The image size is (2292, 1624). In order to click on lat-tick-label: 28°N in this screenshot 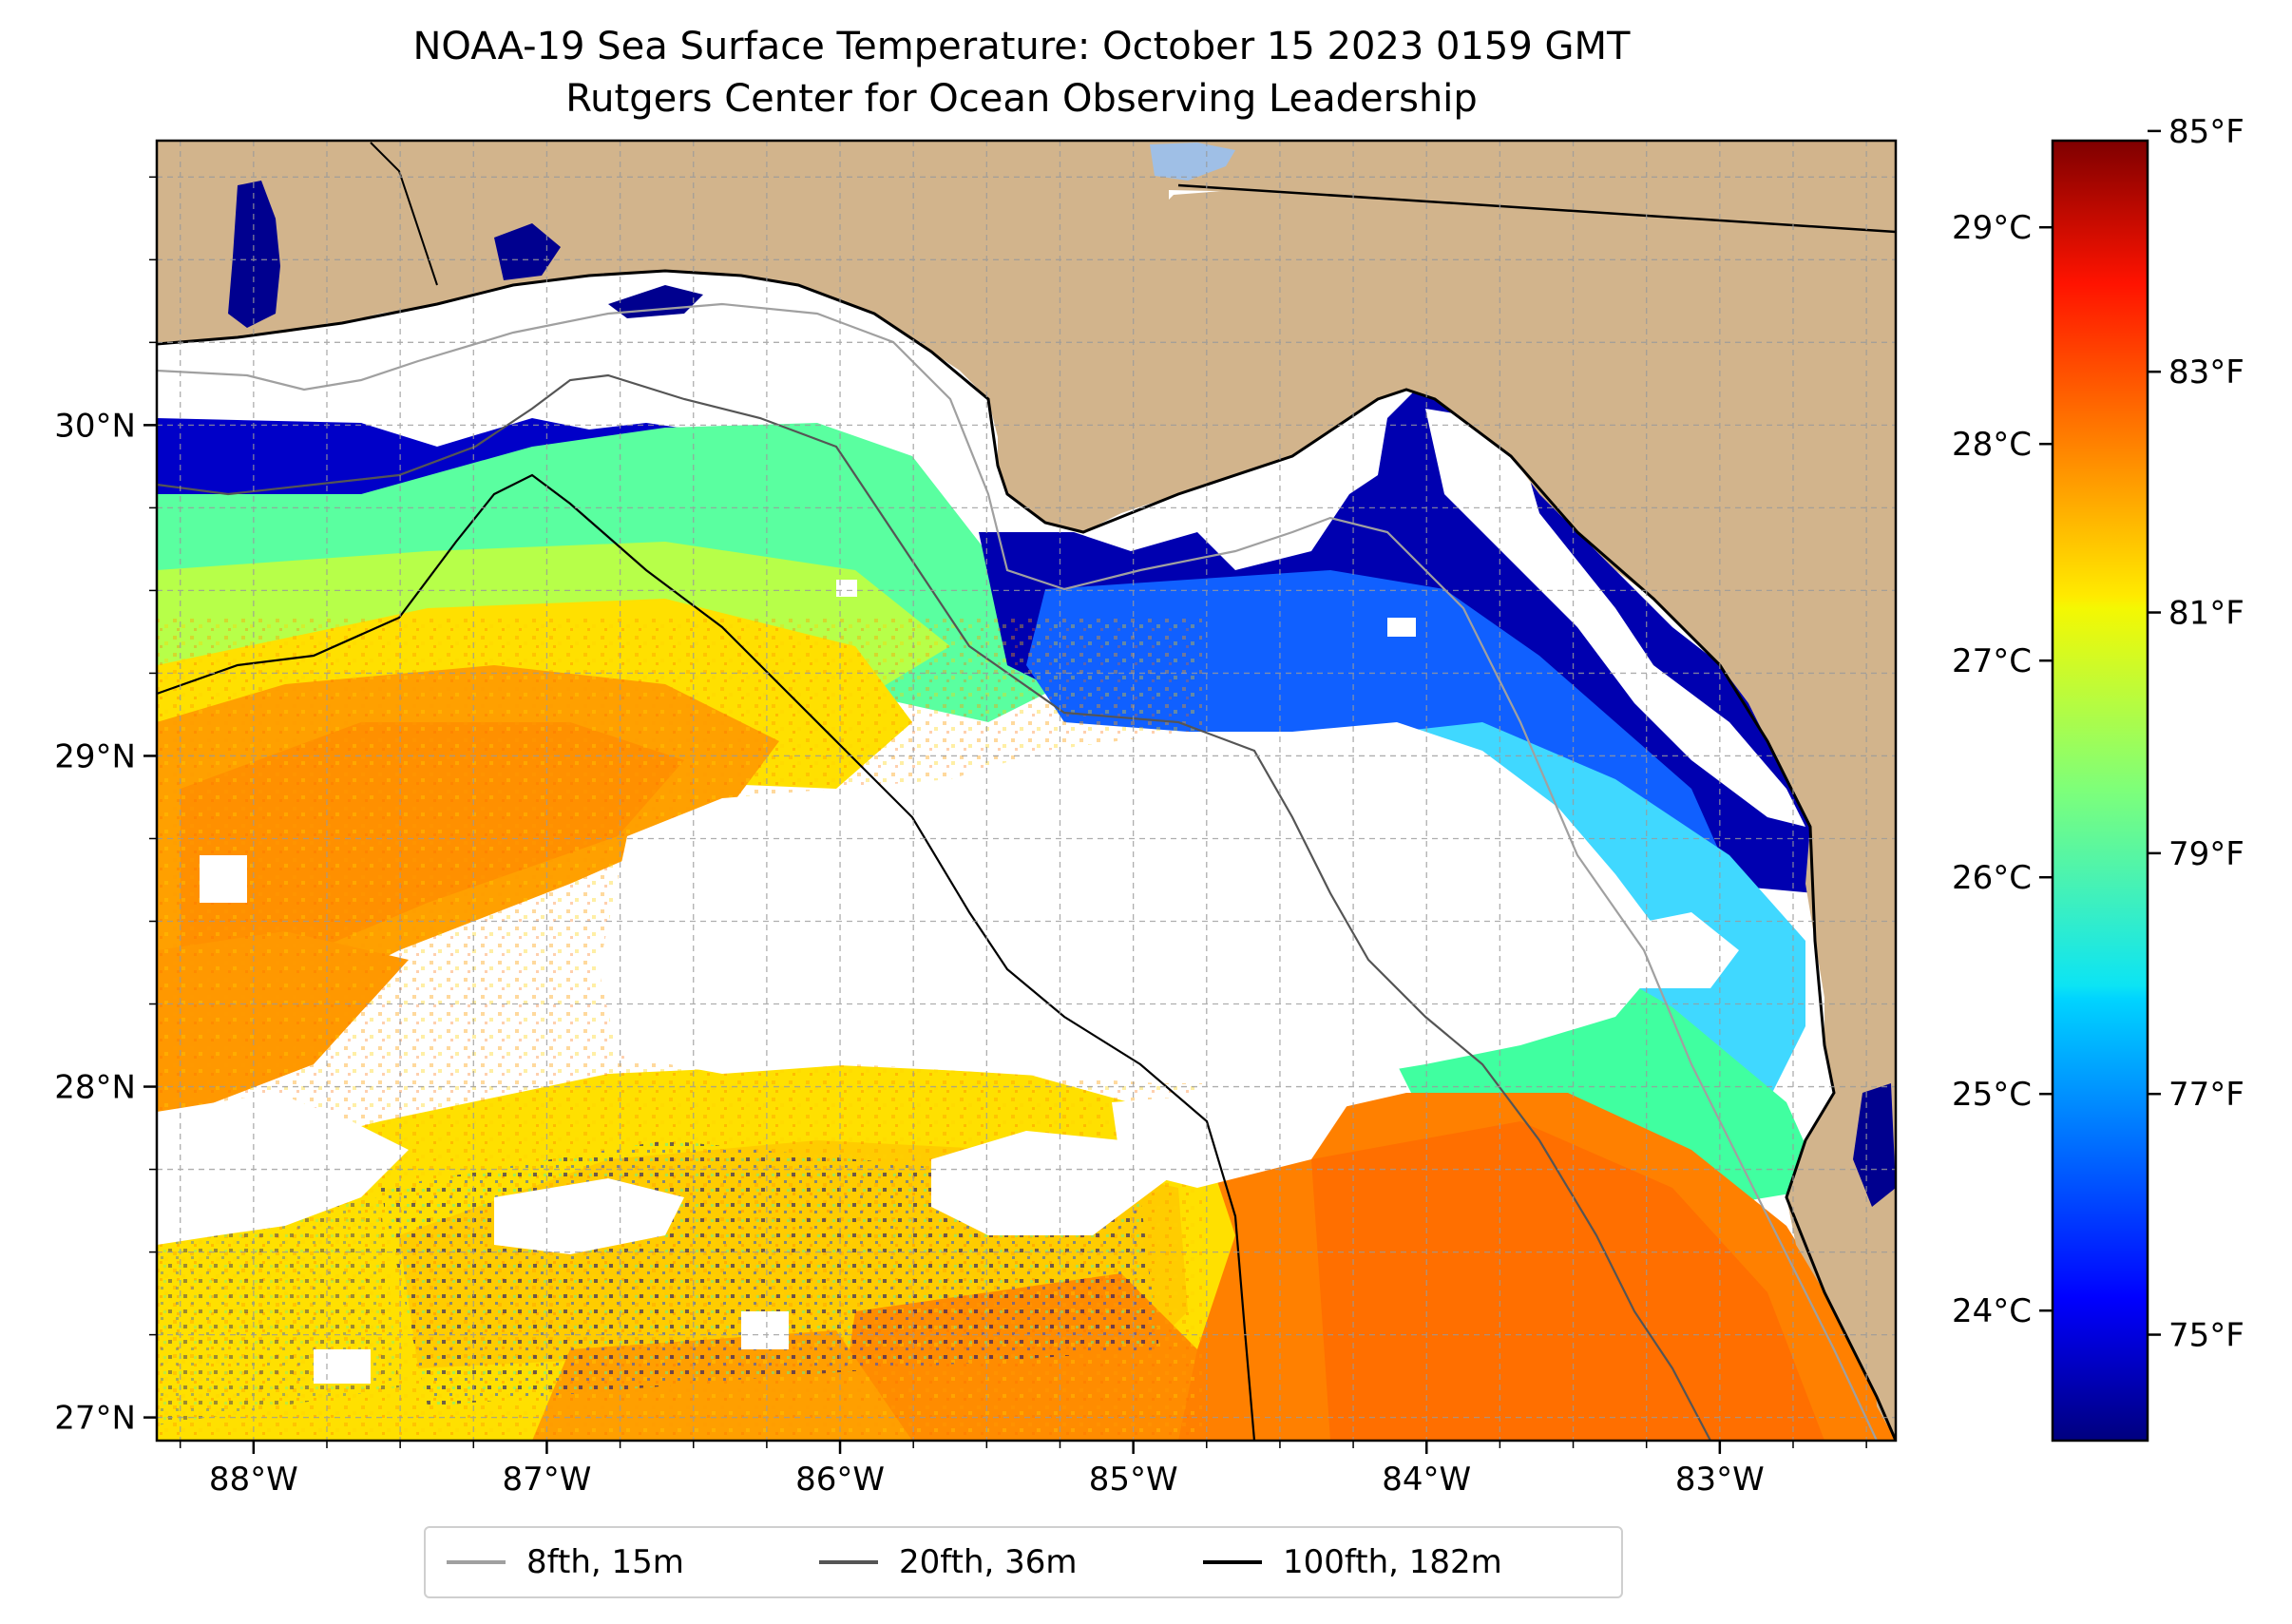, I will do `click(95, 1088)`.